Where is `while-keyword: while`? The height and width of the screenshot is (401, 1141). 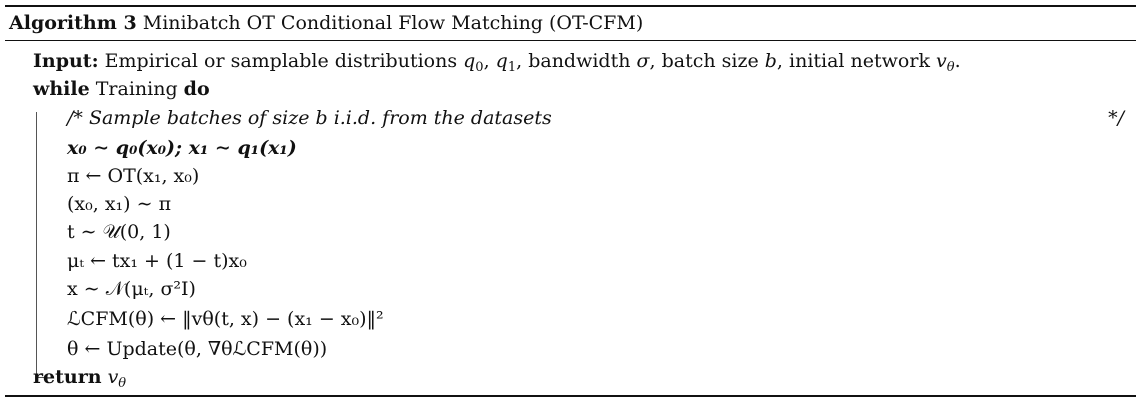
while-keyword: while is located at coordinates (61, 89).